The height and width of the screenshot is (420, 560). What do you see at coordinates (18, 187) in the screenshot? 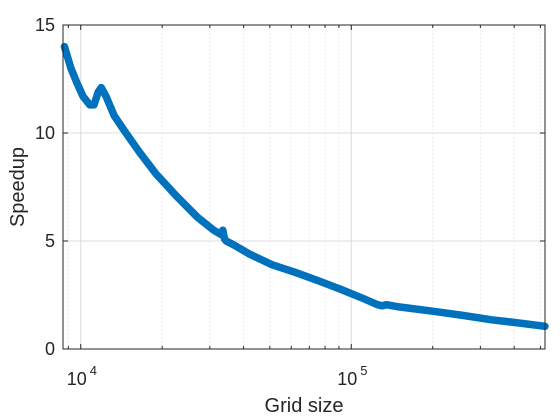
I see `y-axis-label: Speedup` at bounding box center [18, 187].